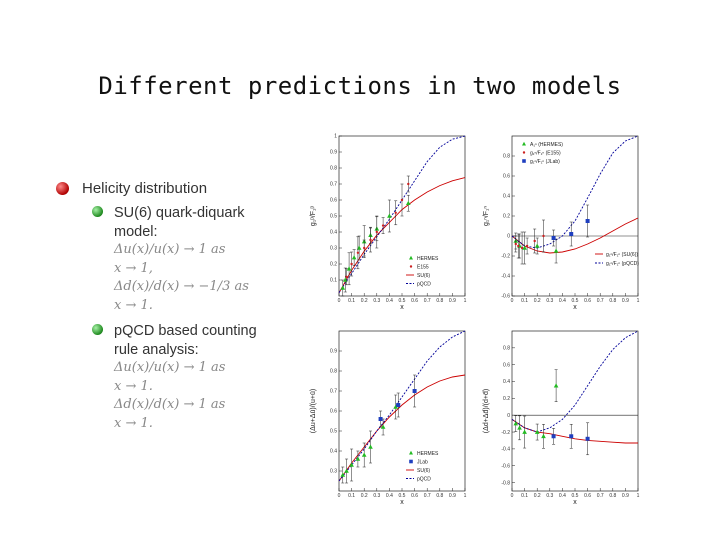  Describe the element at coordinates (335, 137) in the screenshot. I see `y-tick-label: 1` at that location.